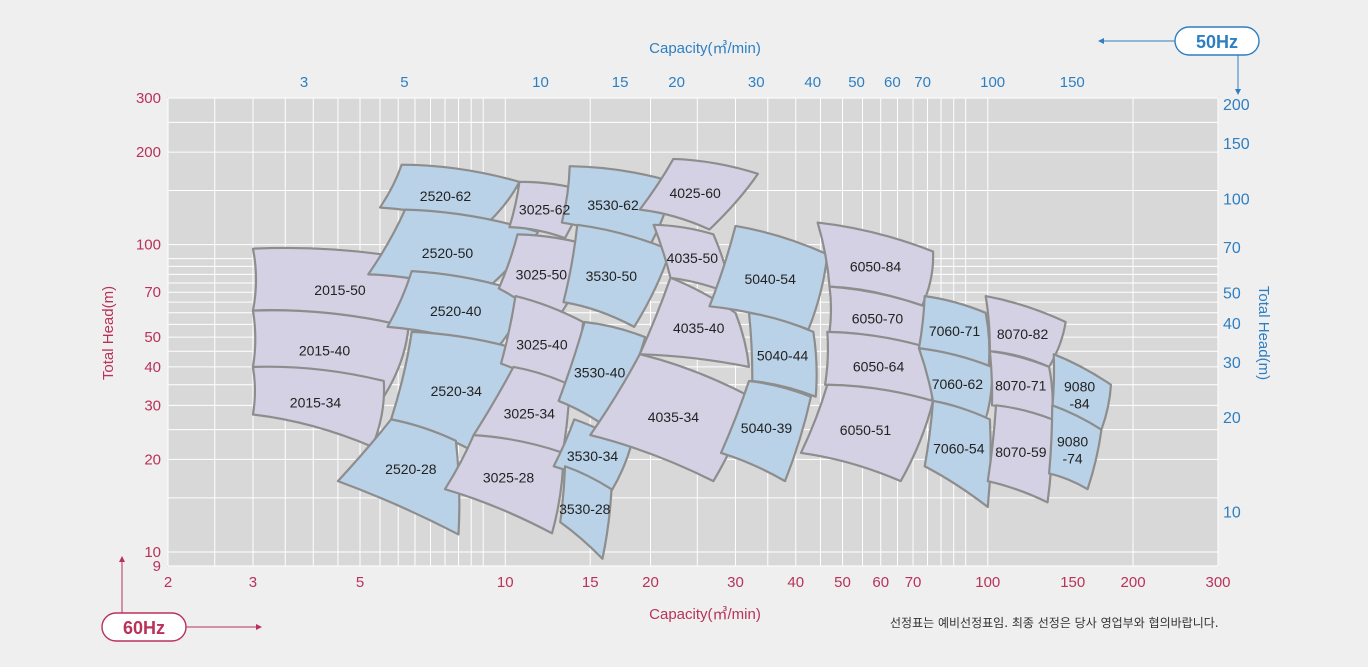 This screenshot has width=1368, height=667. What do you see at coordinates (404, 82) in the screenshot?
I see `top-tick-label: 5` at bounding box center [404, 82].